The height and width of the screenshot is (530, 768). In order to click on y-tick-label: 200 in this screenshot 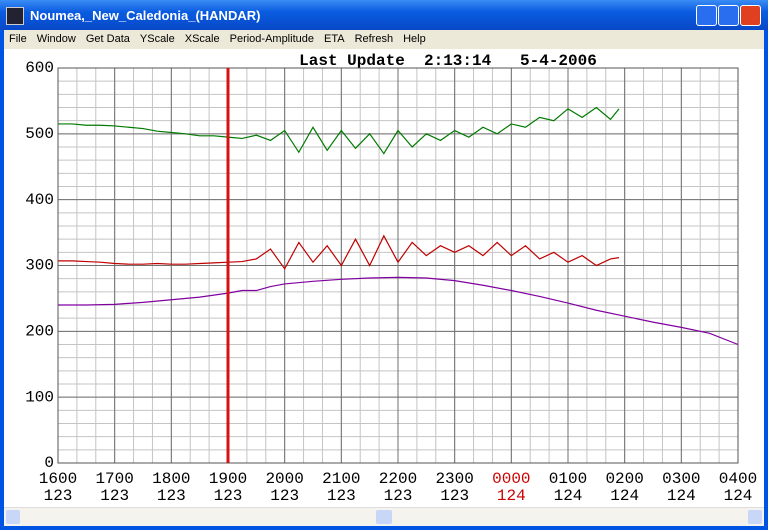, I will do `click(39, 332)`.